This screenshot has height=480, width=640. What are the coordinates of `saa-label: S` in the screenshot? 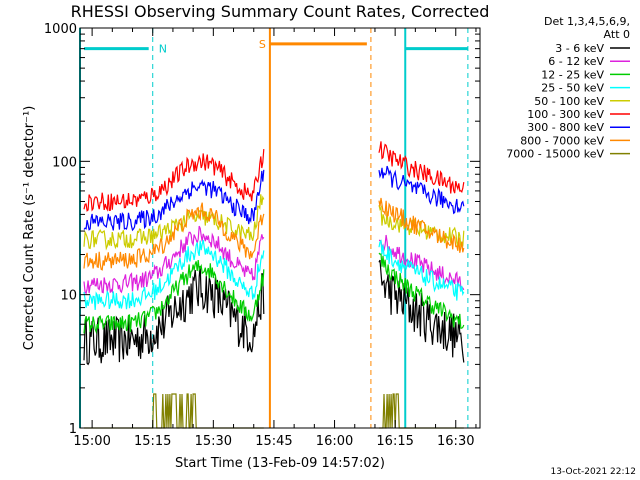 It's located at (262, 44).